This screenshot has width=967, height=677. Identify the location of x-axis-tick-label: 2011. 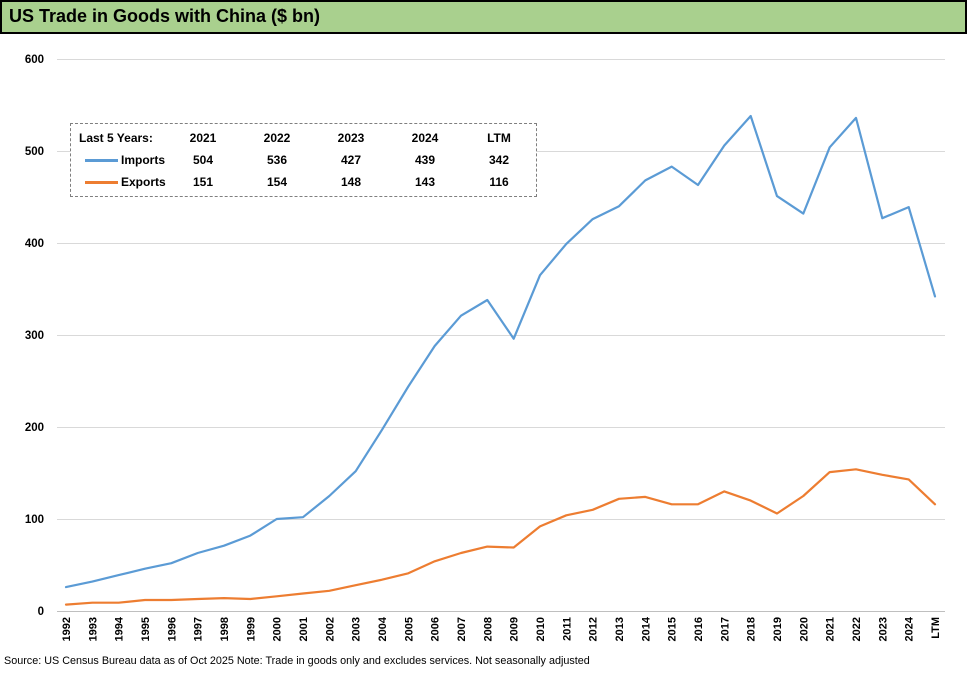
(567, 629).